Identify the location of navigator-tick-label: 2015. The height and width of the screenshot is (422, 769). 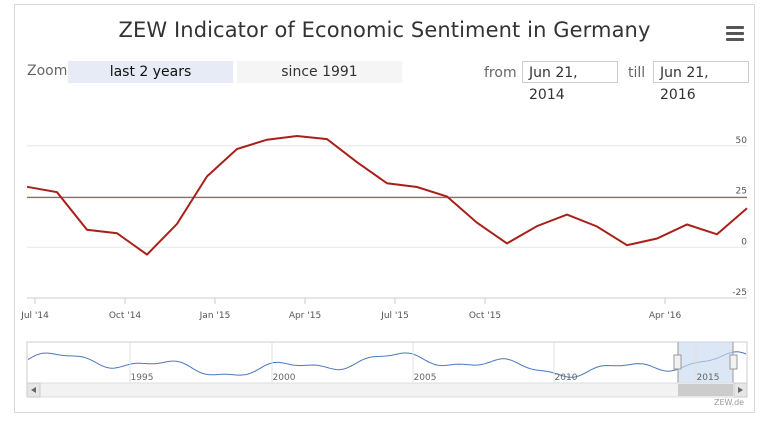
(708, 378).